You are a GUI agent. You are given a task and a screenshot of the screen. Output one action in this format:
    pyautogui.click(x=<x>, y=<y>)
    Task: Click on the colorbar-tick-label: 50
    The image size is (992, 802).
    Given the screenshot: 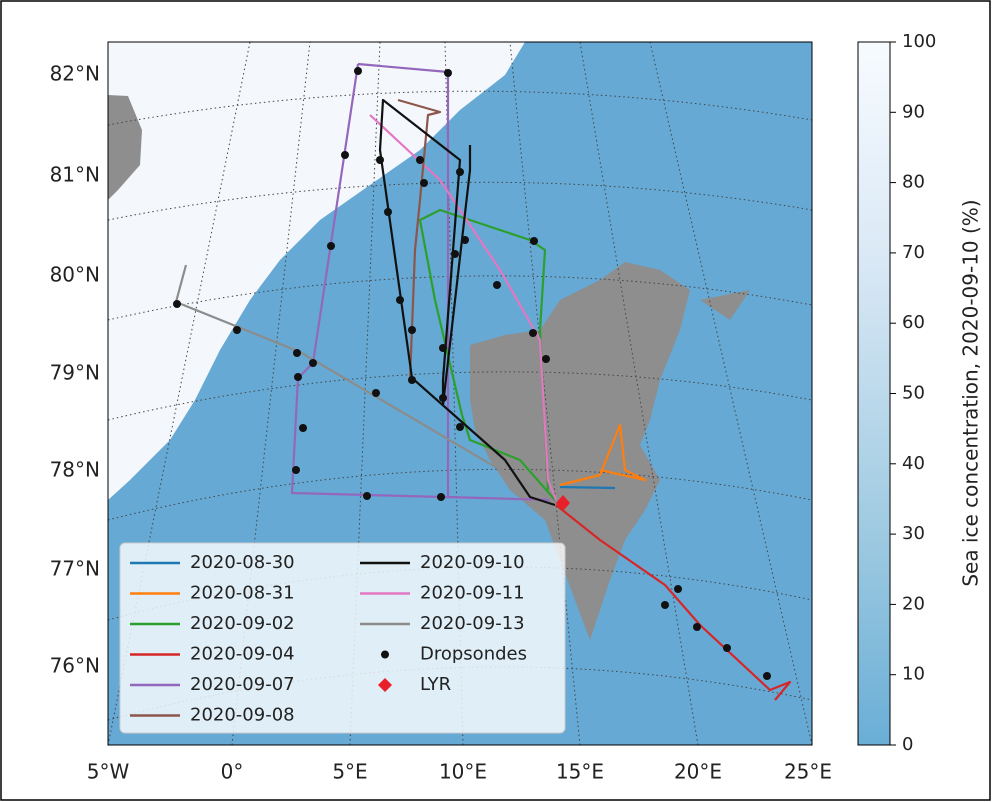 What is the action you would take?
    pyautogui.click(x=913, y=393)
    